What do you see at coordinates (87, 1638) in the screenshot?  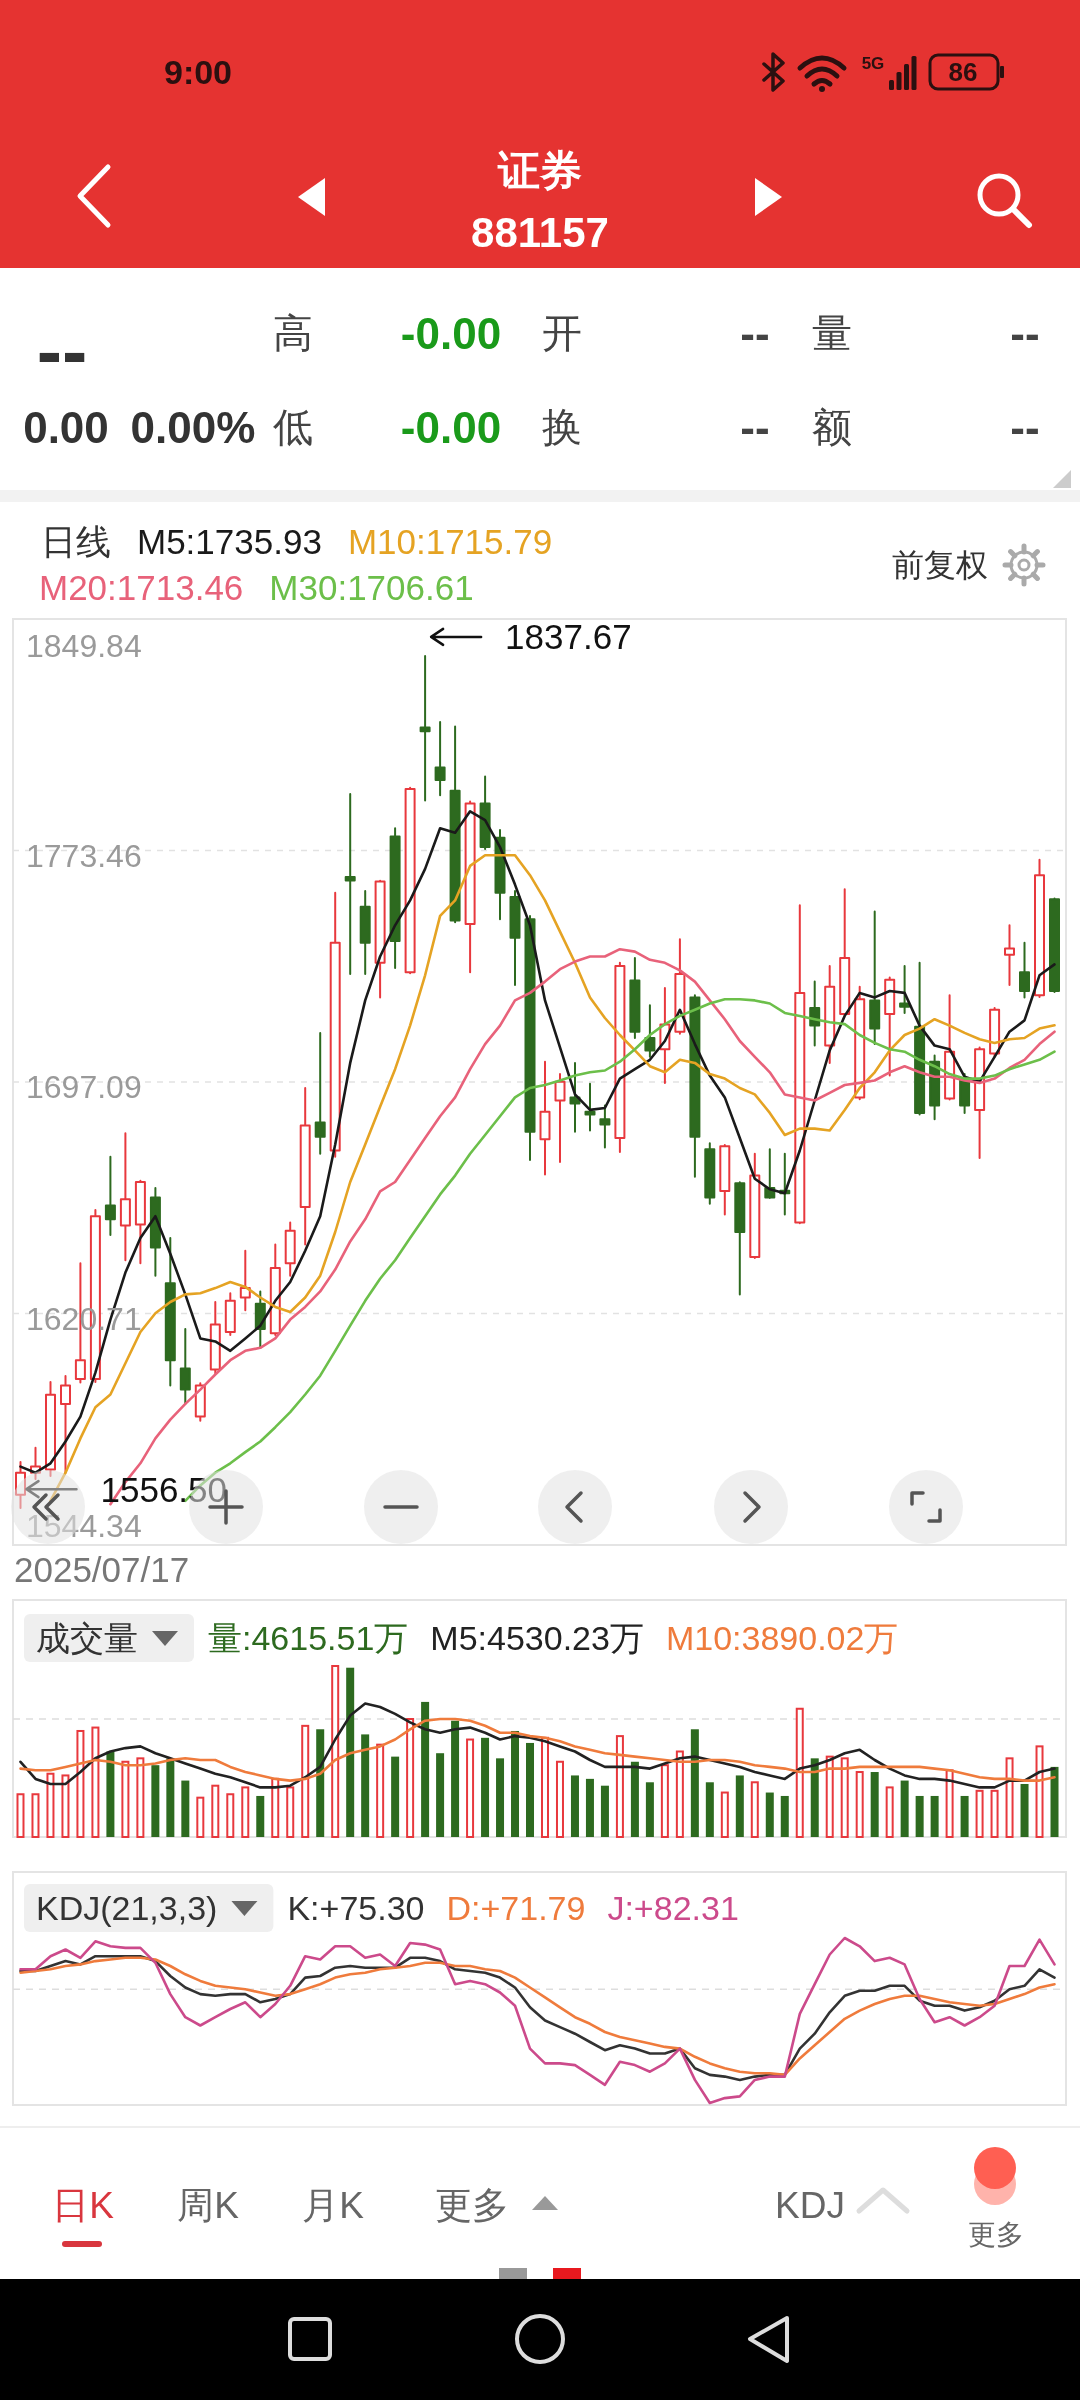 I see `title: 成交量` at bounding box center [87, 1638].